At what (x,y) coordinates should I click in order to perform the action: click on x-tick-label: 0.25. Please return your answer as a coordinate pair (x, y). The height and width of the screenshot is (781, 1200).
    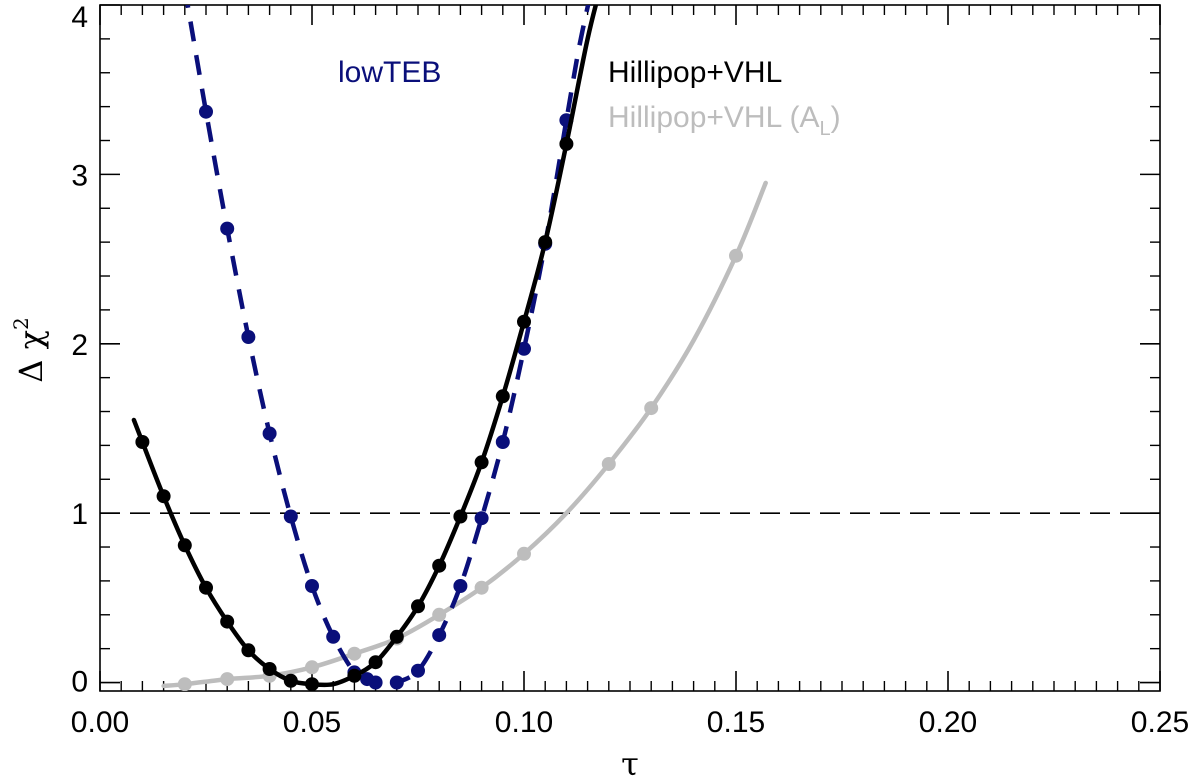
    Looking at the image, I should click on (1160, 722).